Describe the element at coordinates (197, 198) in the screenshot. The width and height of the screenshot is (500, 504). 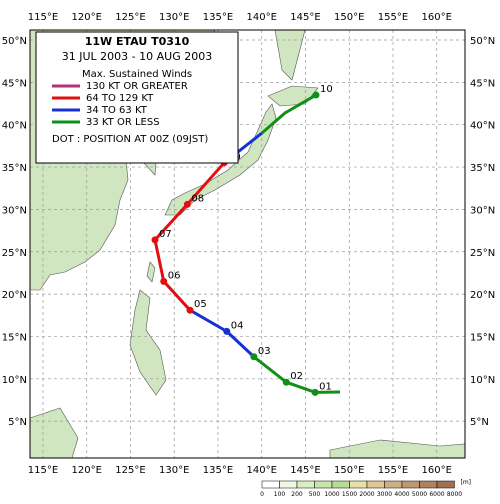
I see `position-label: 08` at that location.